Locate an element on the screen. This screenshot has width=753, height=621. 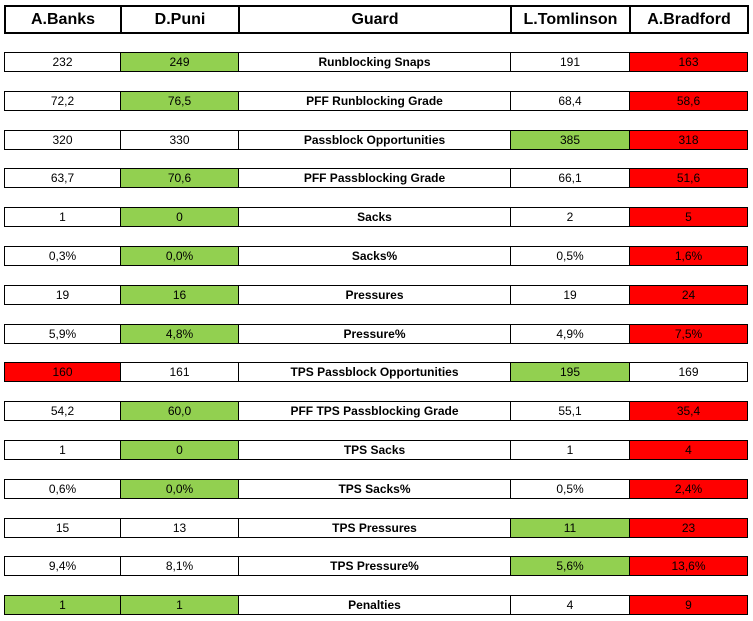
row-label: TPS Pressure% is located at coordinates (374, 566).